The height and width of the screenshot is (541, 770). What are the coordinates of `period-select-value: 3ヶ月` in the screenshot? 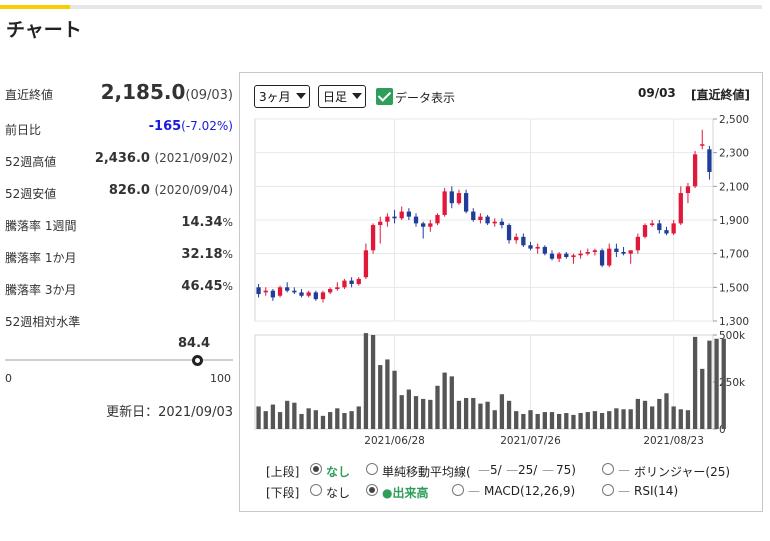 It's located at (275, 97).